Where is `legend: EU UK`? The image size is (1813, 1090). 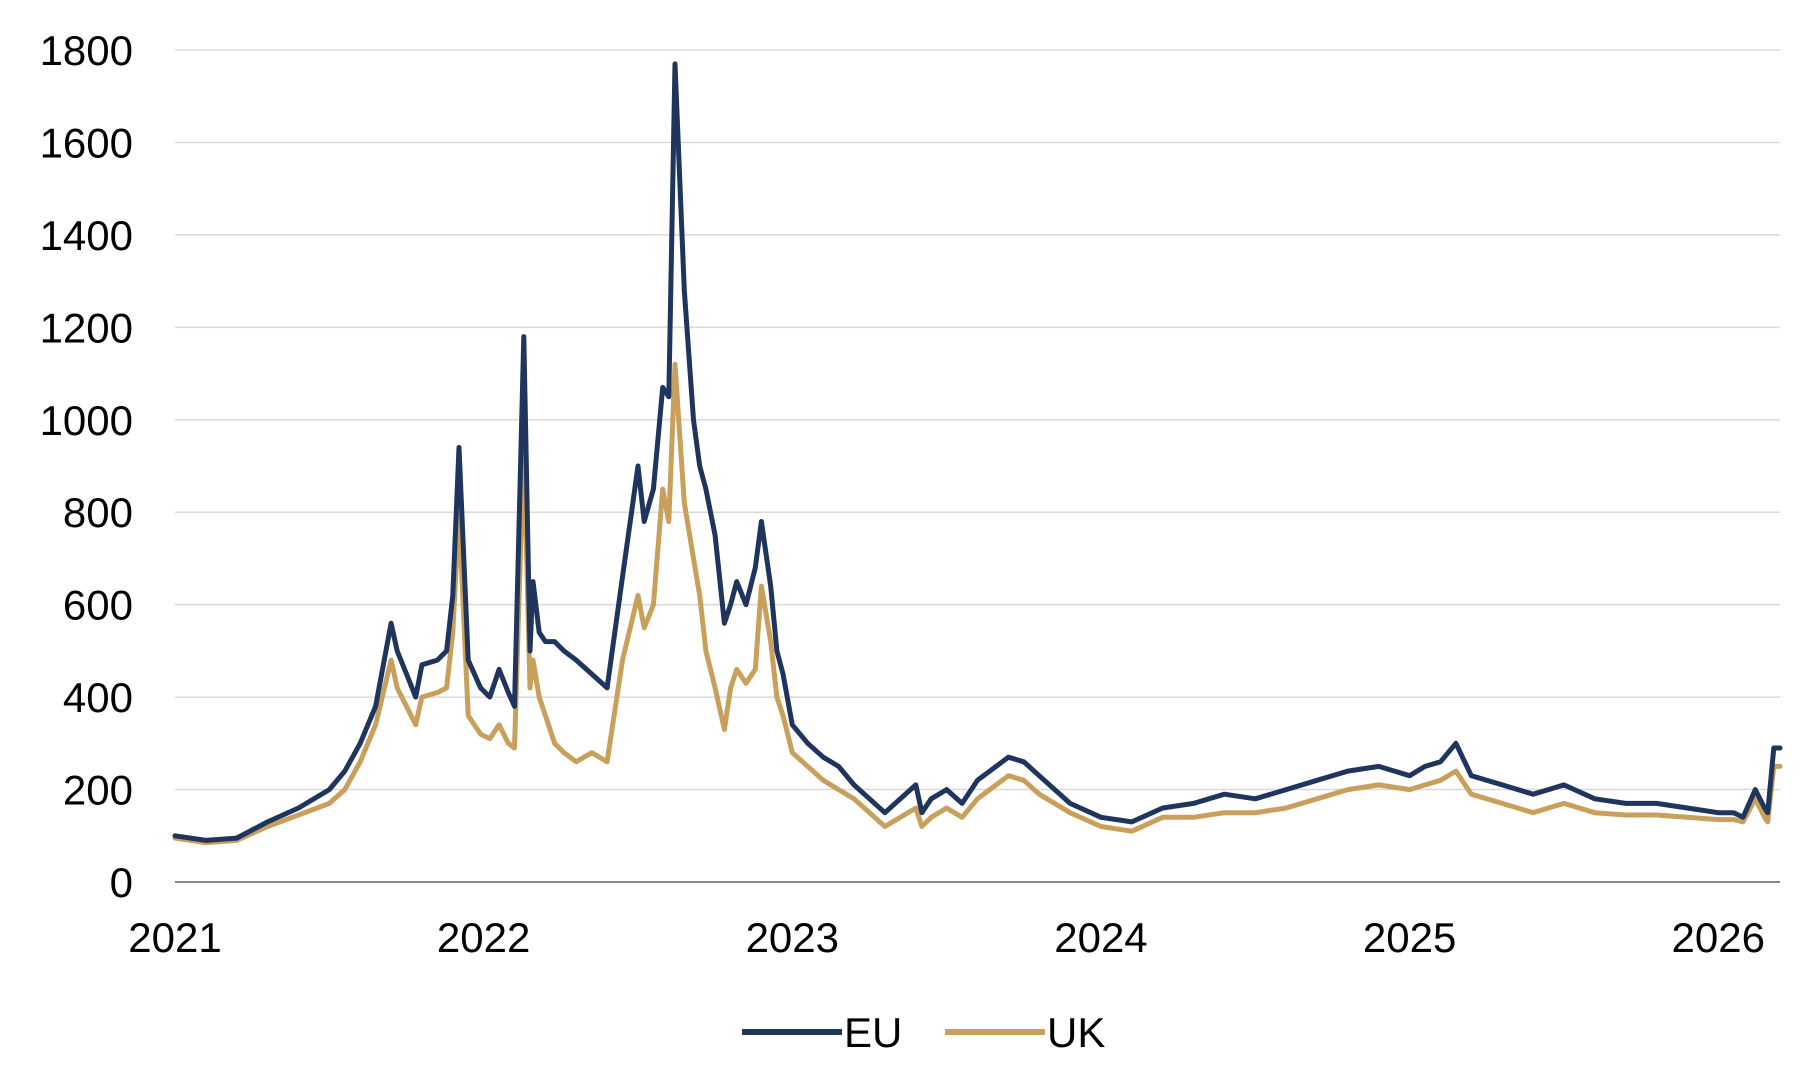
legend: EU UK is located at coordinates (923, 1032).